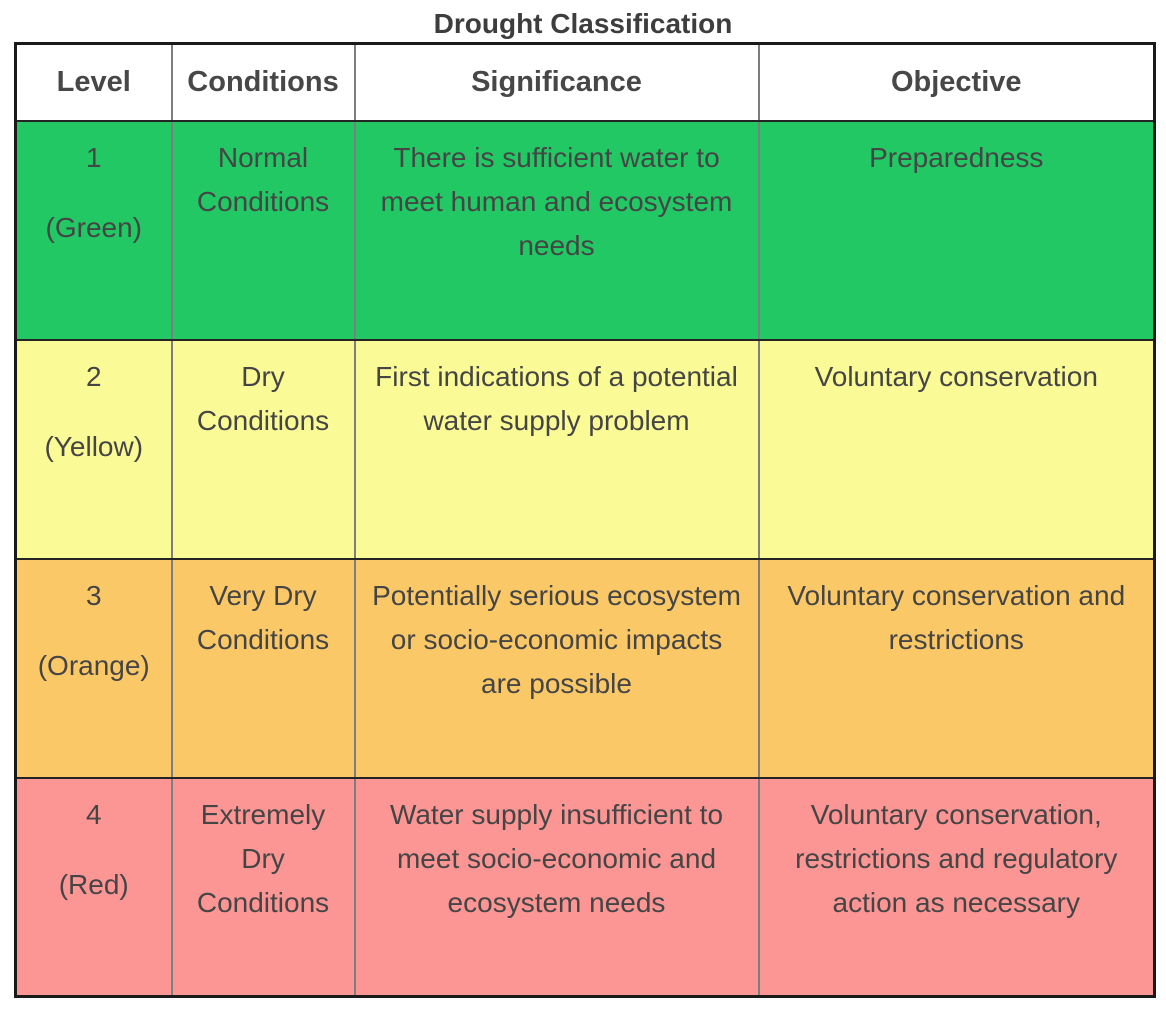 This screenshot has width=1166, height=1010. What do you see at coordinates (93, 595) in the screenshot?
I see `level-number: 3` at bounding box center [93, 595].